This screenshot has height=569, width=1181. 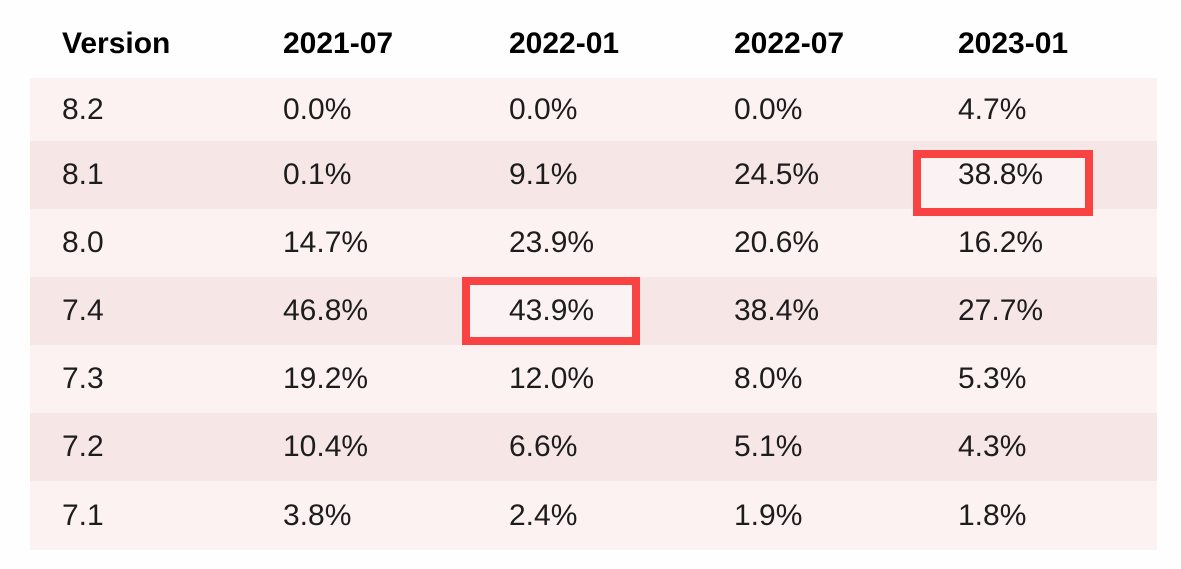 What do you see at coordinates (83, 242) in the screenshot?
I see `version-cell: 8.0` at bounding box center [83, 242].